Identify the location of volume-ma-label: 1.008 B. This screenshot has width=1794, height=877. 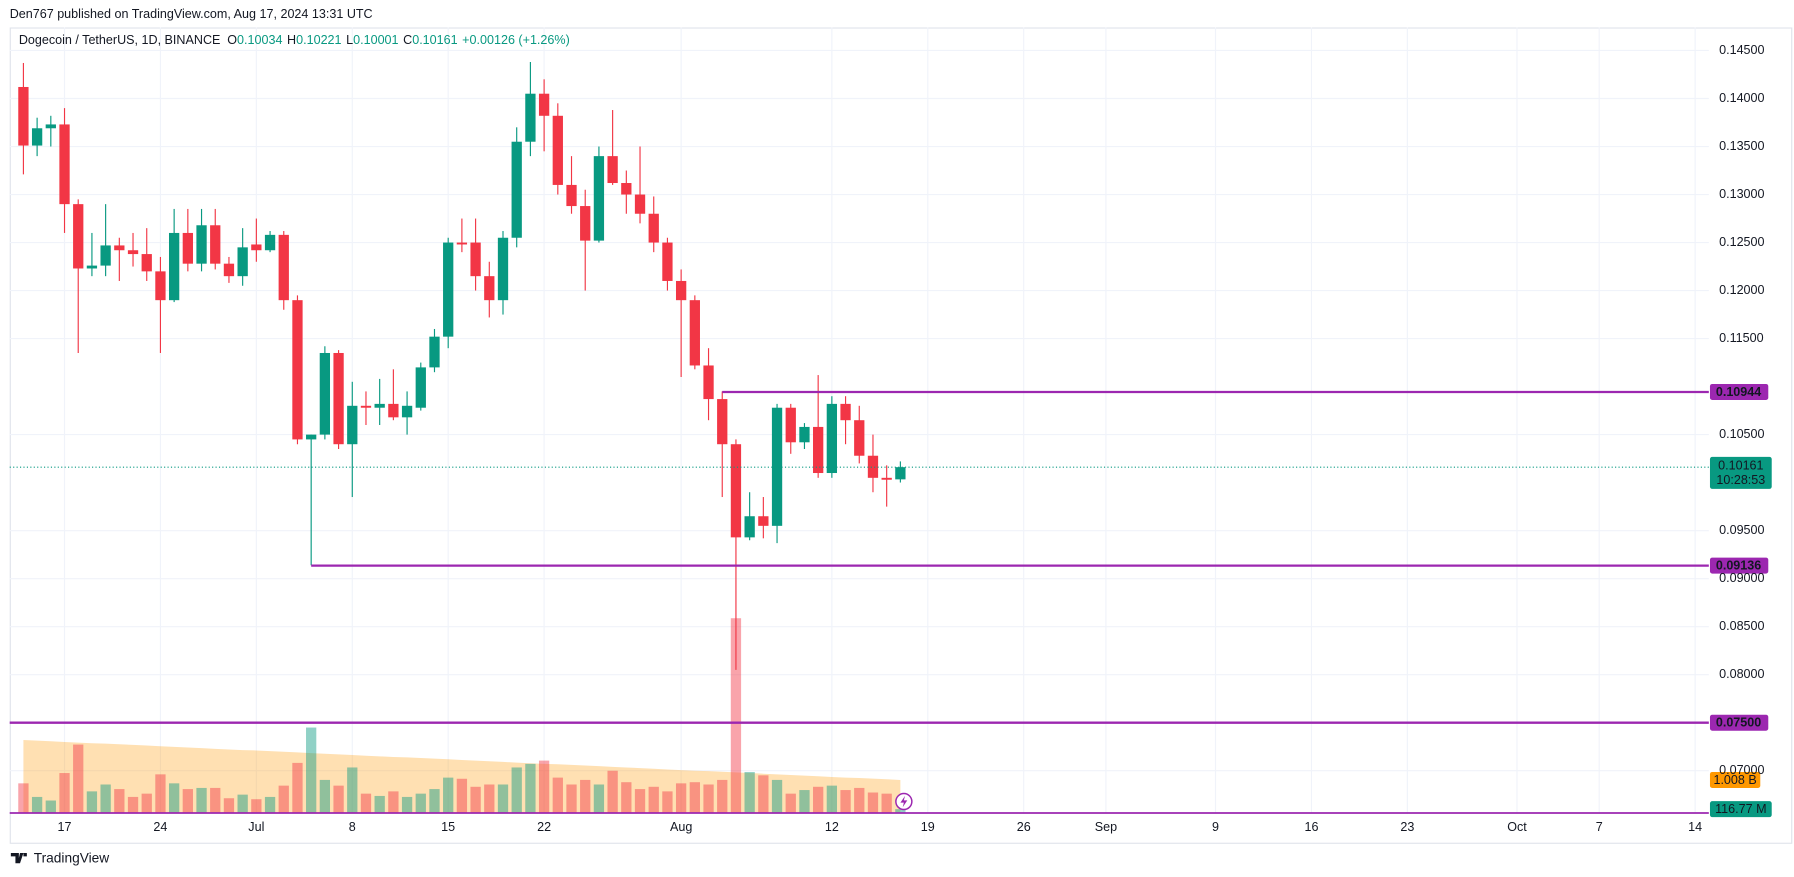
(1734, 780).